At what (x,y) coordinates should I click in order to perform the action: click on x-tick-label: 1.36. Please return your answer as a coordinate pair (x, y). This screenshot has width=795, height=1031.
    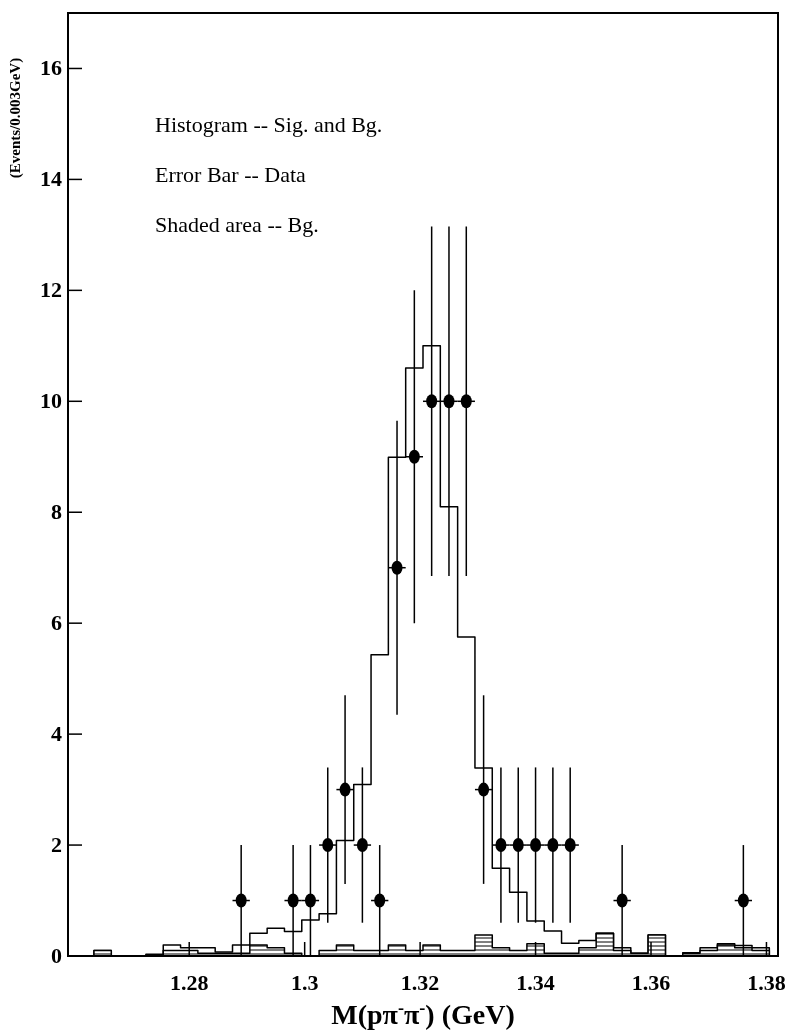
    Looking at the image, I should click on (651, 982).